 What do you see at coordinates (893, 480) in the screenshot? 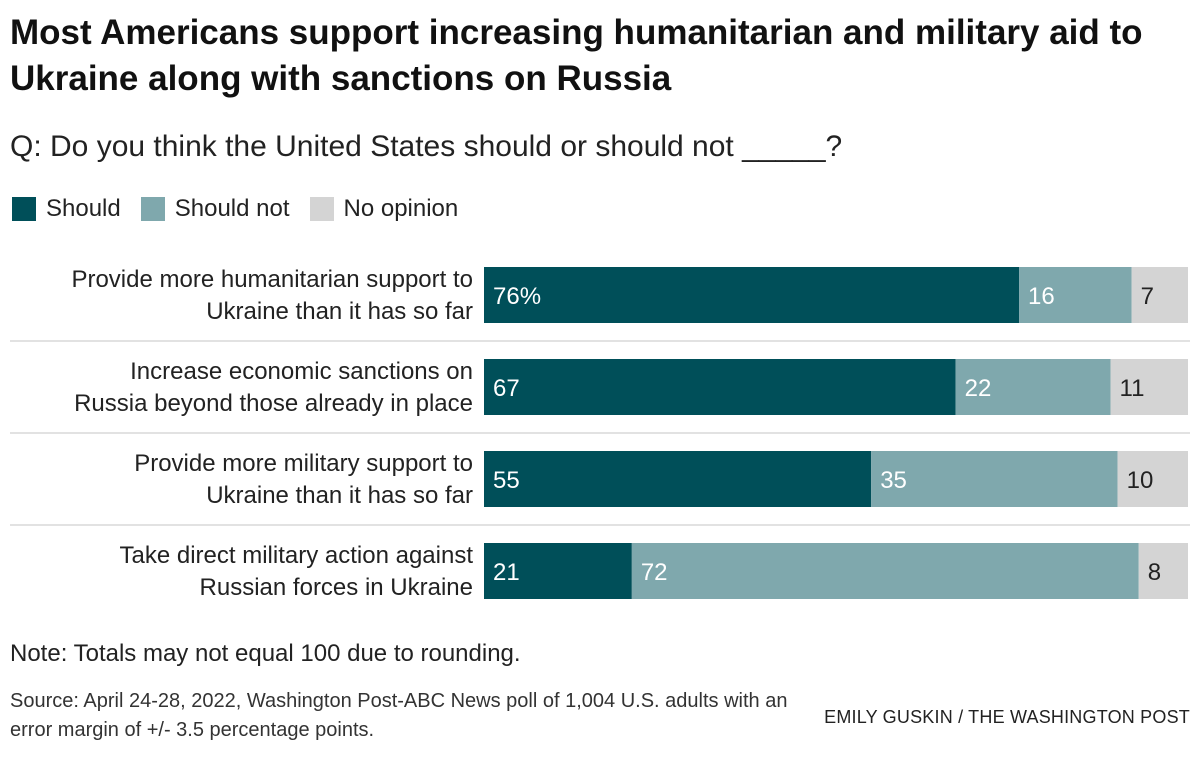
I see `data-label-should-not: 35` at bounding box center [893, 480].